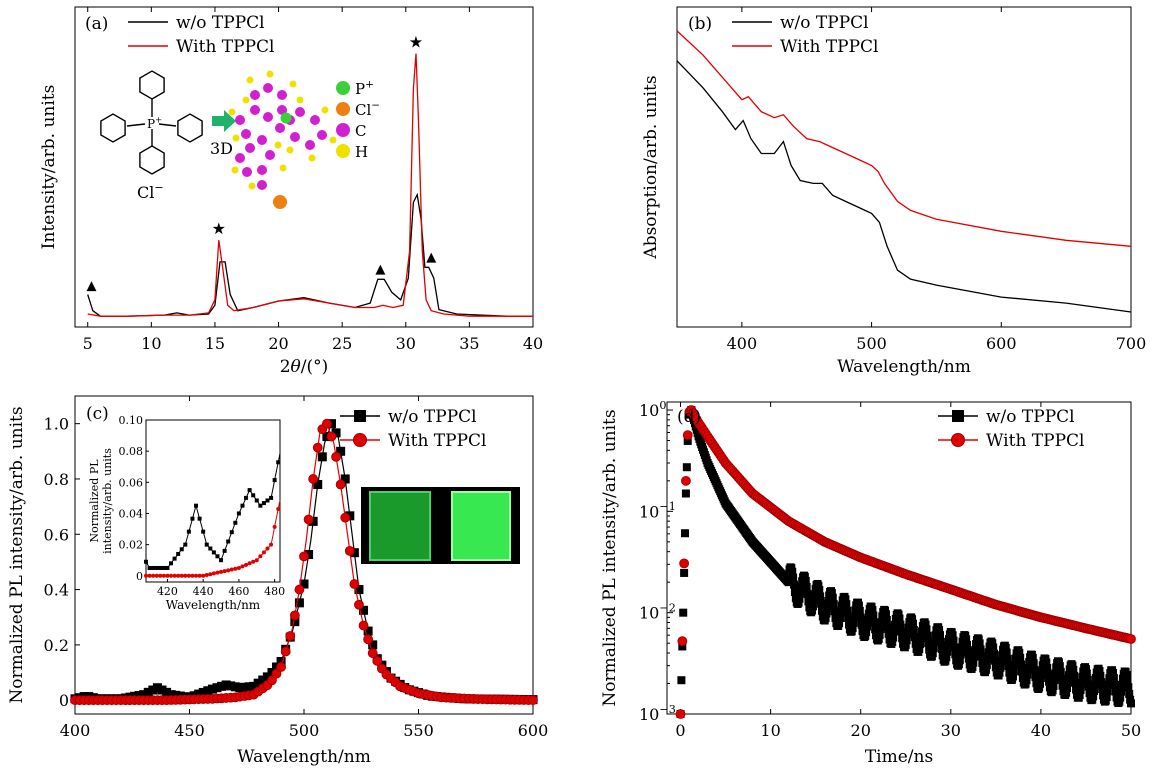  Describe the element at coordinates (224, 121) in the screenshot. I see `a-arrow-icon` at that location.